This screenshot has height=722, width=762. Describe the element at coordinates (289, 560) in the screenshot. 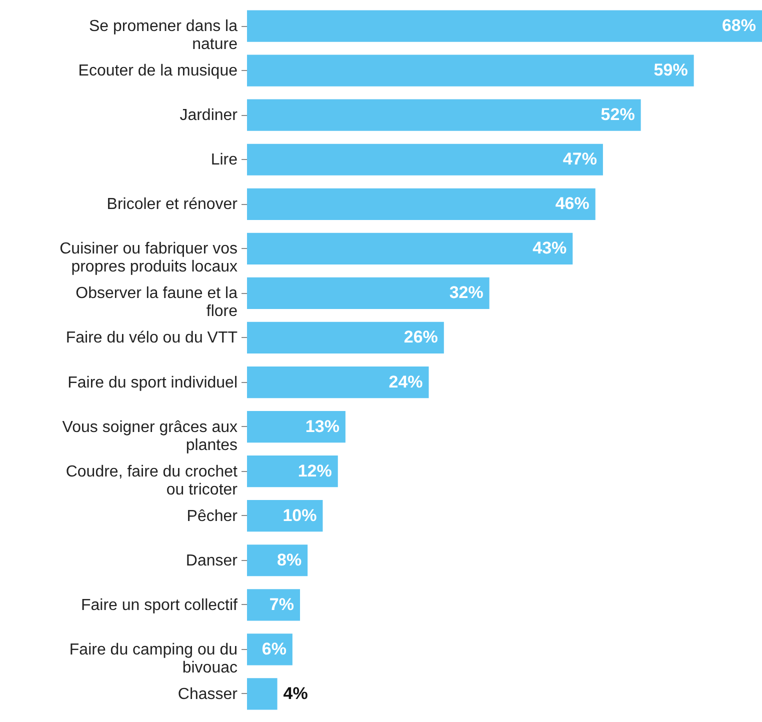

I see `data-label: 8%` at that location.